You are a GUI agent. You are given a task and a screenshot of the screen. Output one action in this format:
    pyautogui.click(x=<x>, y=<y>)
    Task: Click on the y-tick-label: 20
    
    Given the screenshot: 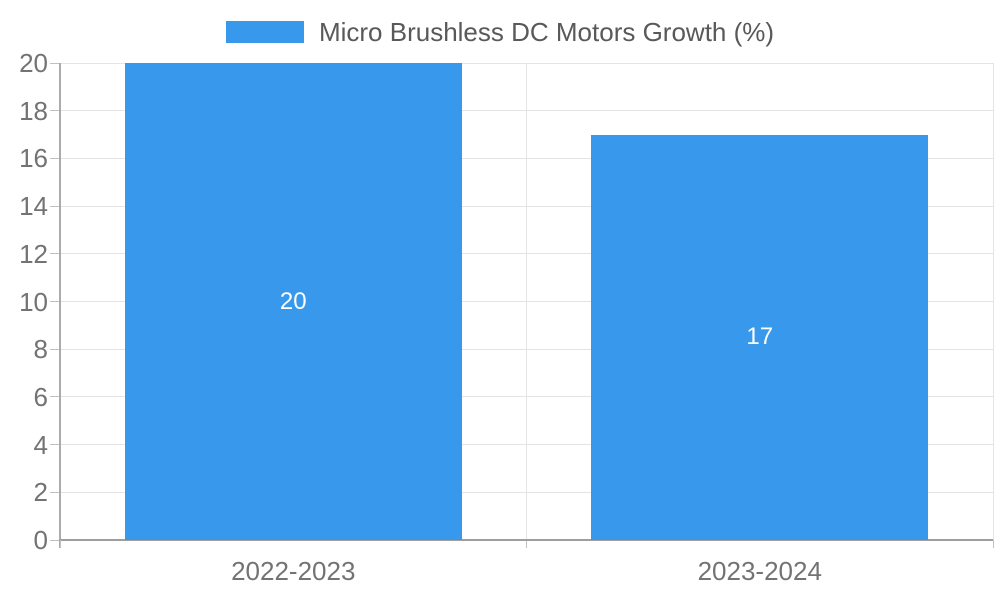 What is the action you would take?
    pyautogui.click(x=33, y=63)
    